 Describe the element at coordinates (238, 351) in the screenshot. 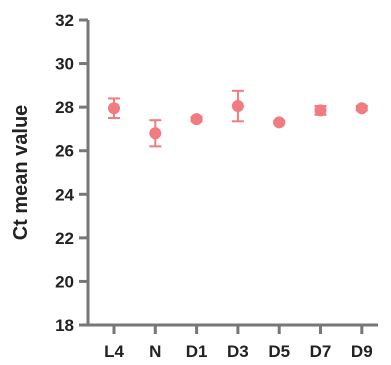

I see `x-tick-label: D3` at that location.